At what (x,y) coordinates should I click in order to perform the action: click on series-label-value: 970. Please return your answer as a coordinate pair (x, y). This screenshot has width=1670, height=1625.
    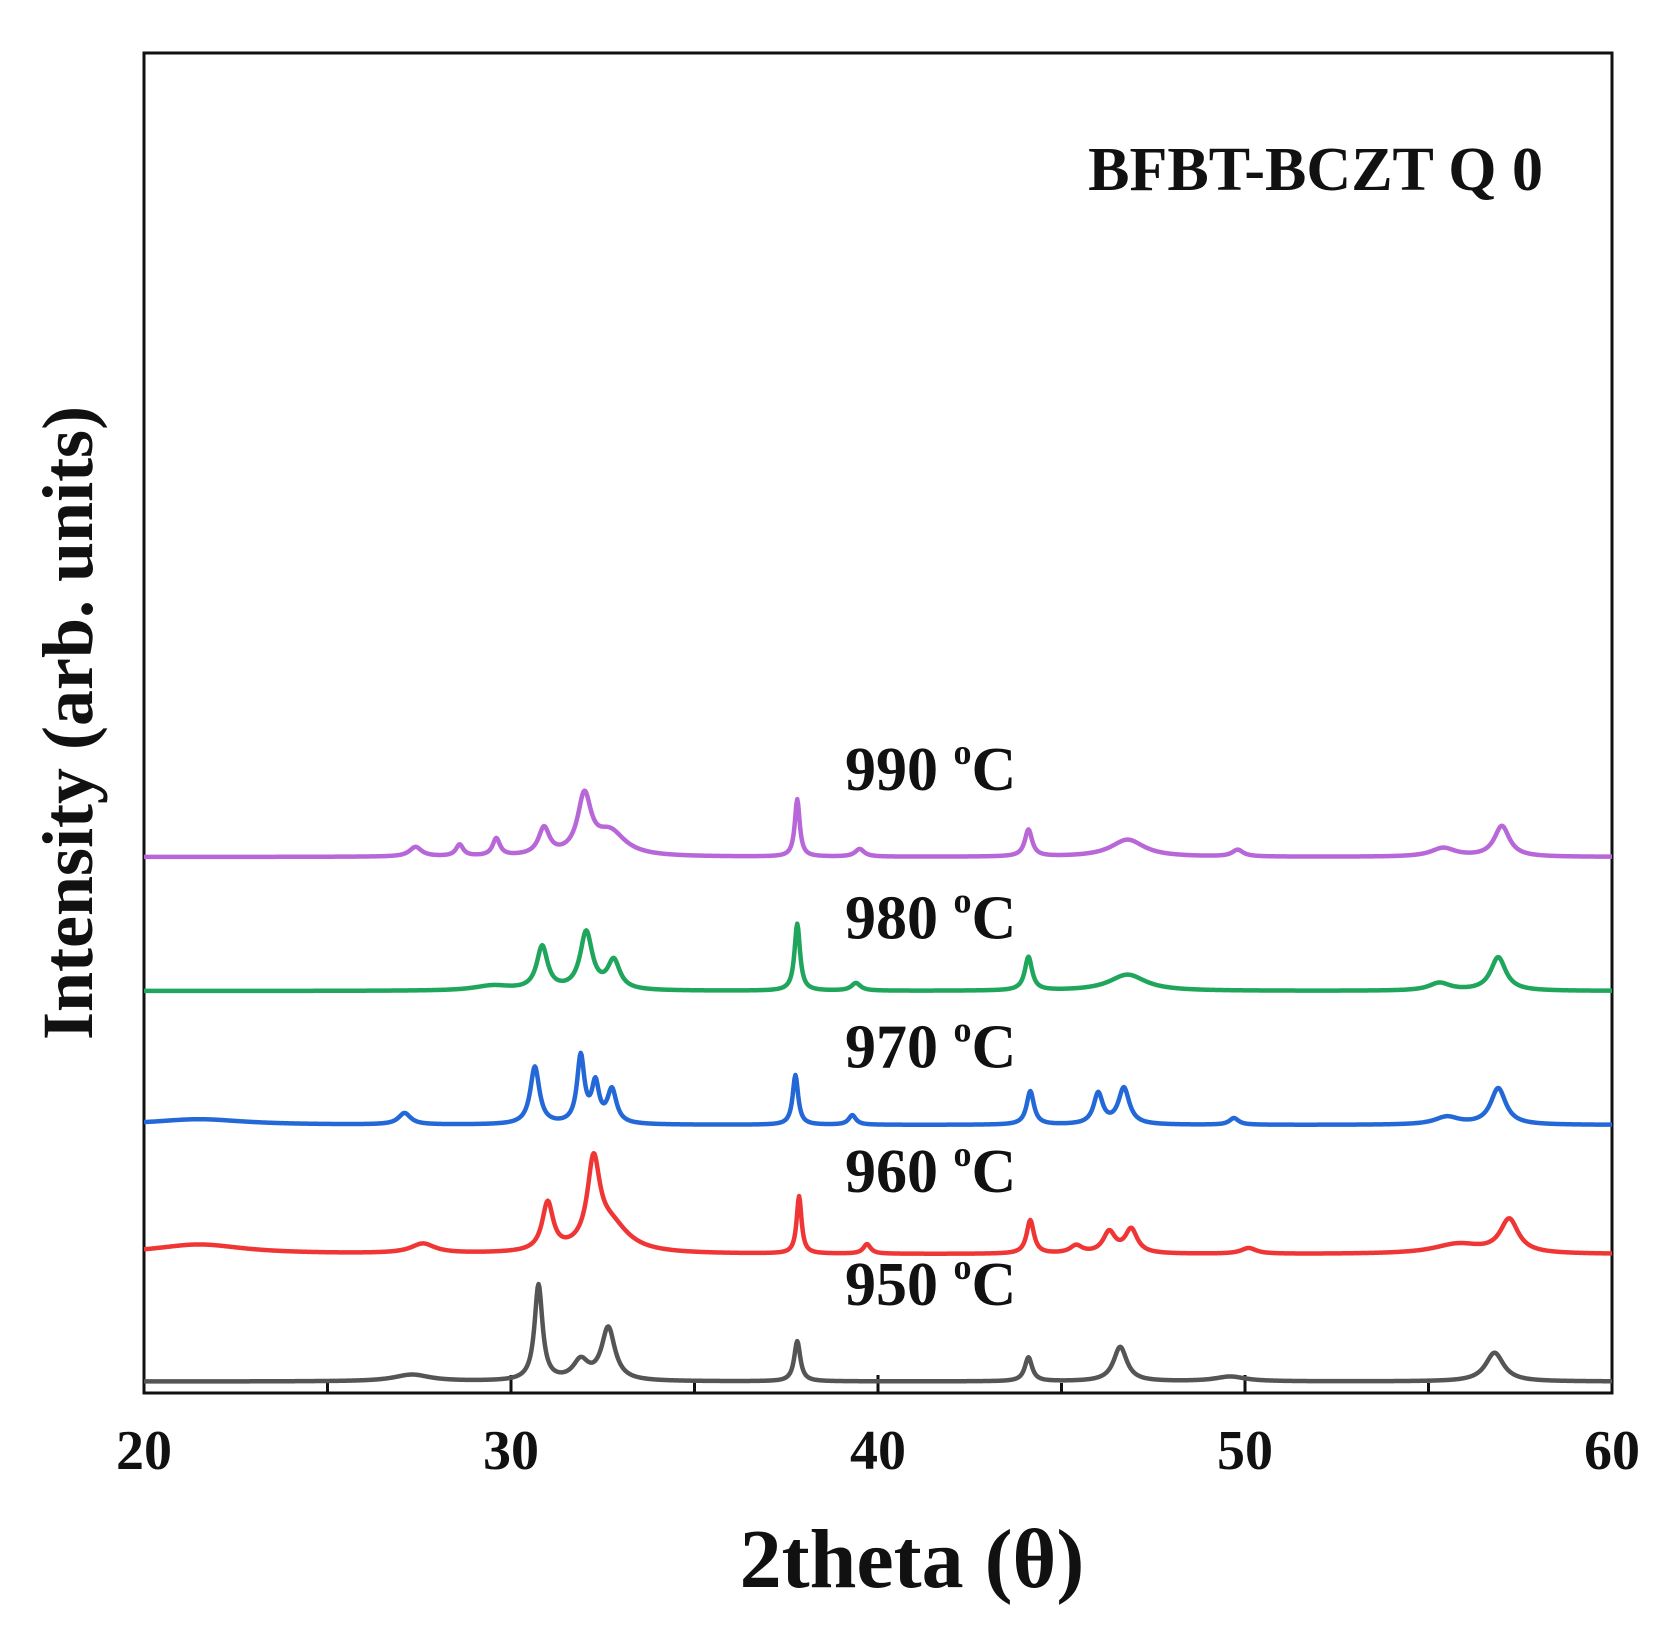
    Looking at the image, I should click on (899, 1048).